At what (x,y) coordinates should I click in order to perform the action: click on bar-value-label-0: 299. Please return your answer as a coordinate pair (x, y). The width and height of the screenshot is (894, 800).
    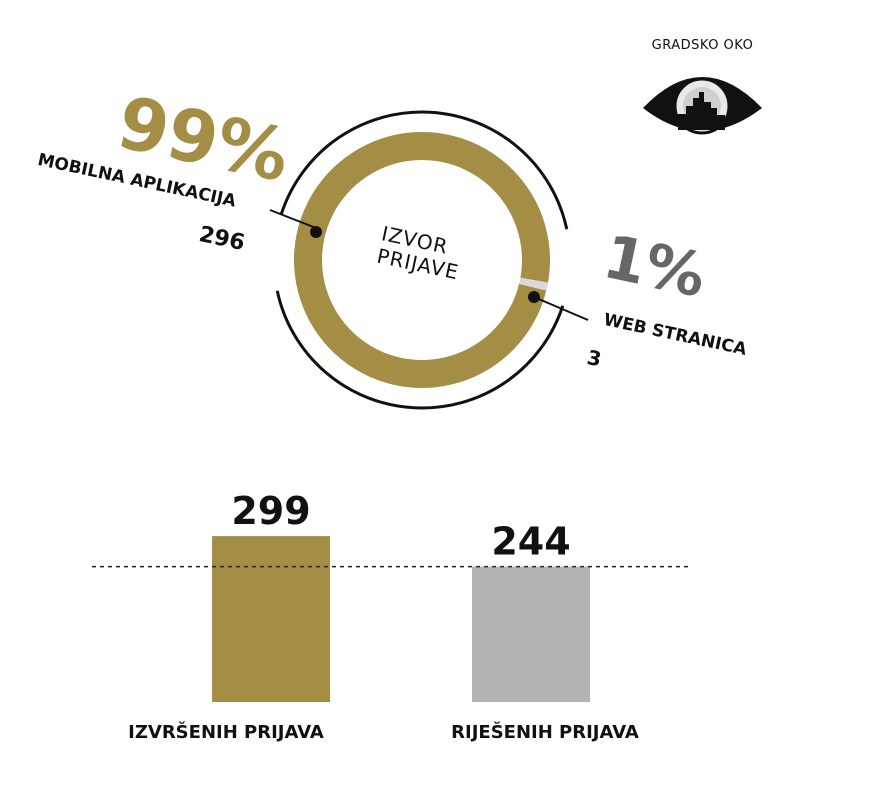
    Looking at the image, I should click on (270, 511).